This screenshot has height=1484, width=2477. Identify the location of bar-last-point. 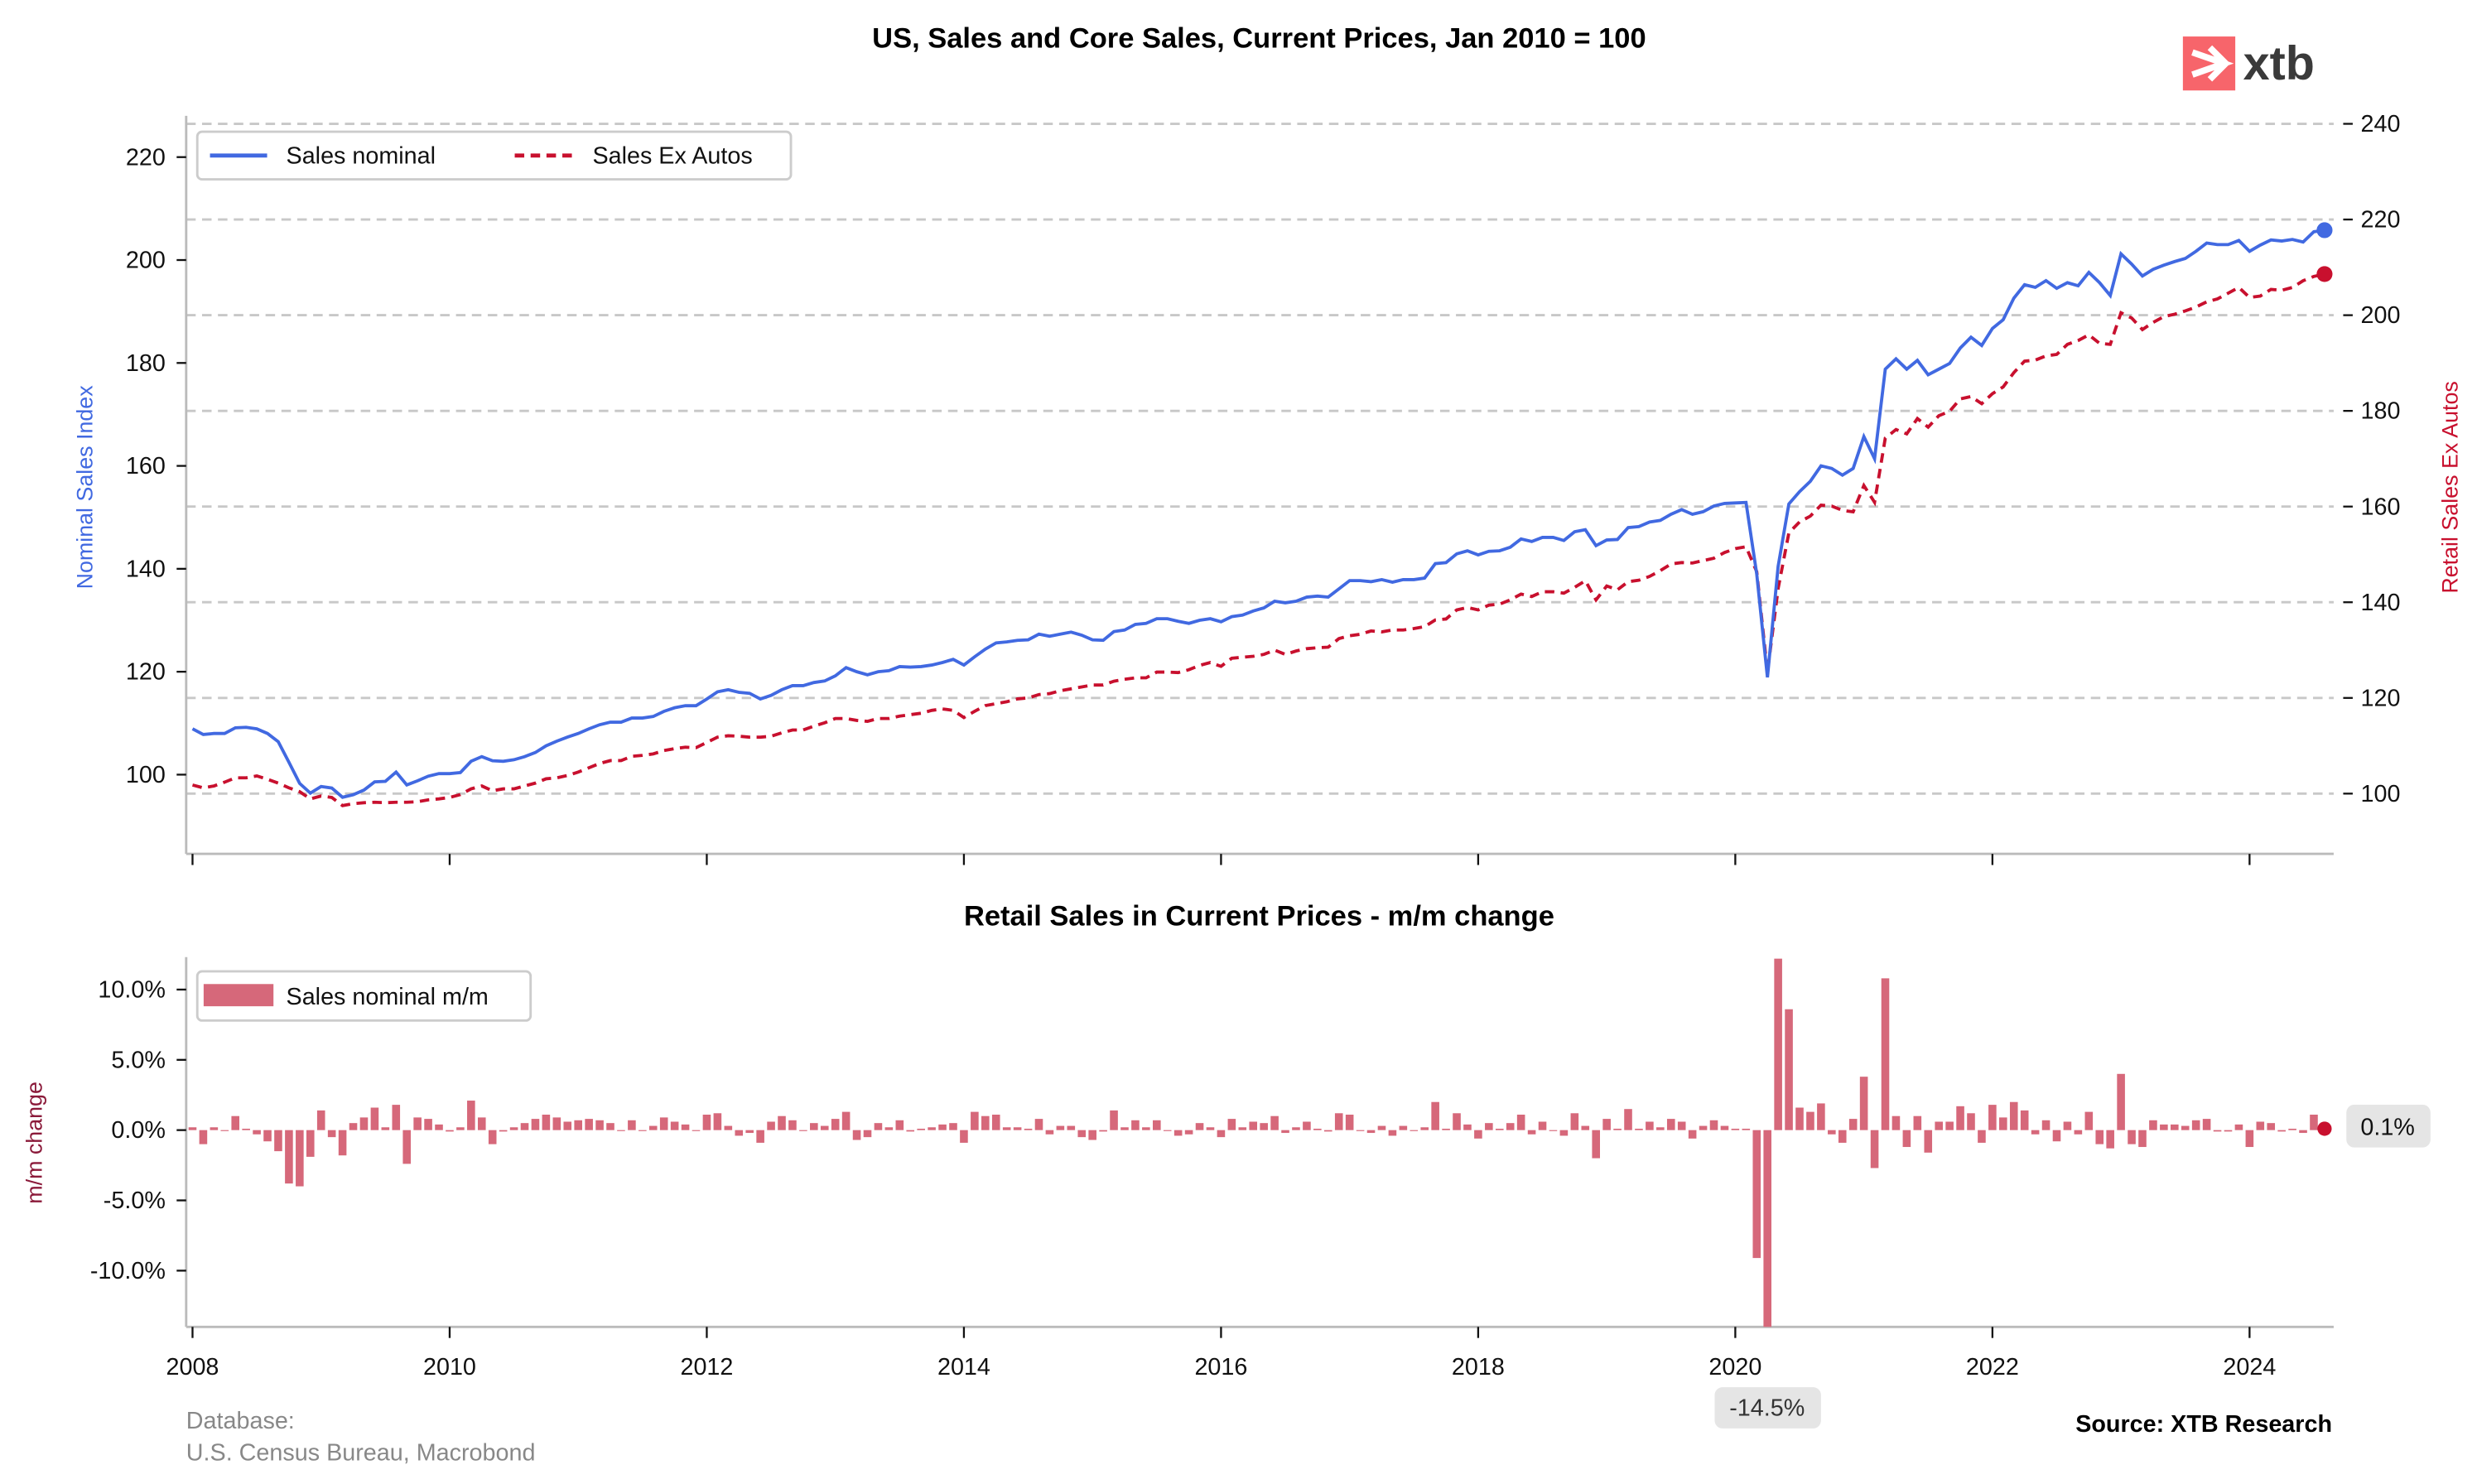
(2325, 1128).